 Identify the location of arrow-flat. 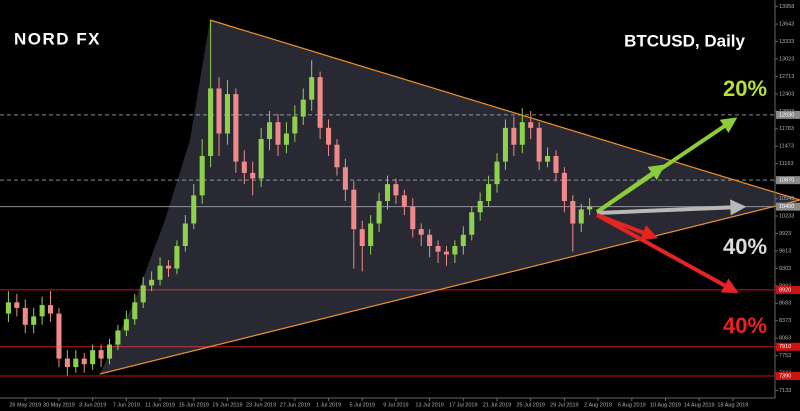
(671, 207).